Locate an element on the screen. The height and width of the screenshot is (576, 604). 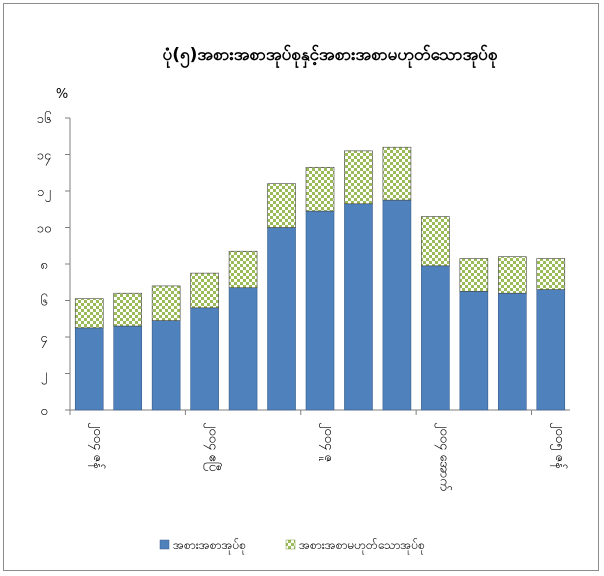
y-tick-label: ၁၀ is located at coordinates (44, 229).